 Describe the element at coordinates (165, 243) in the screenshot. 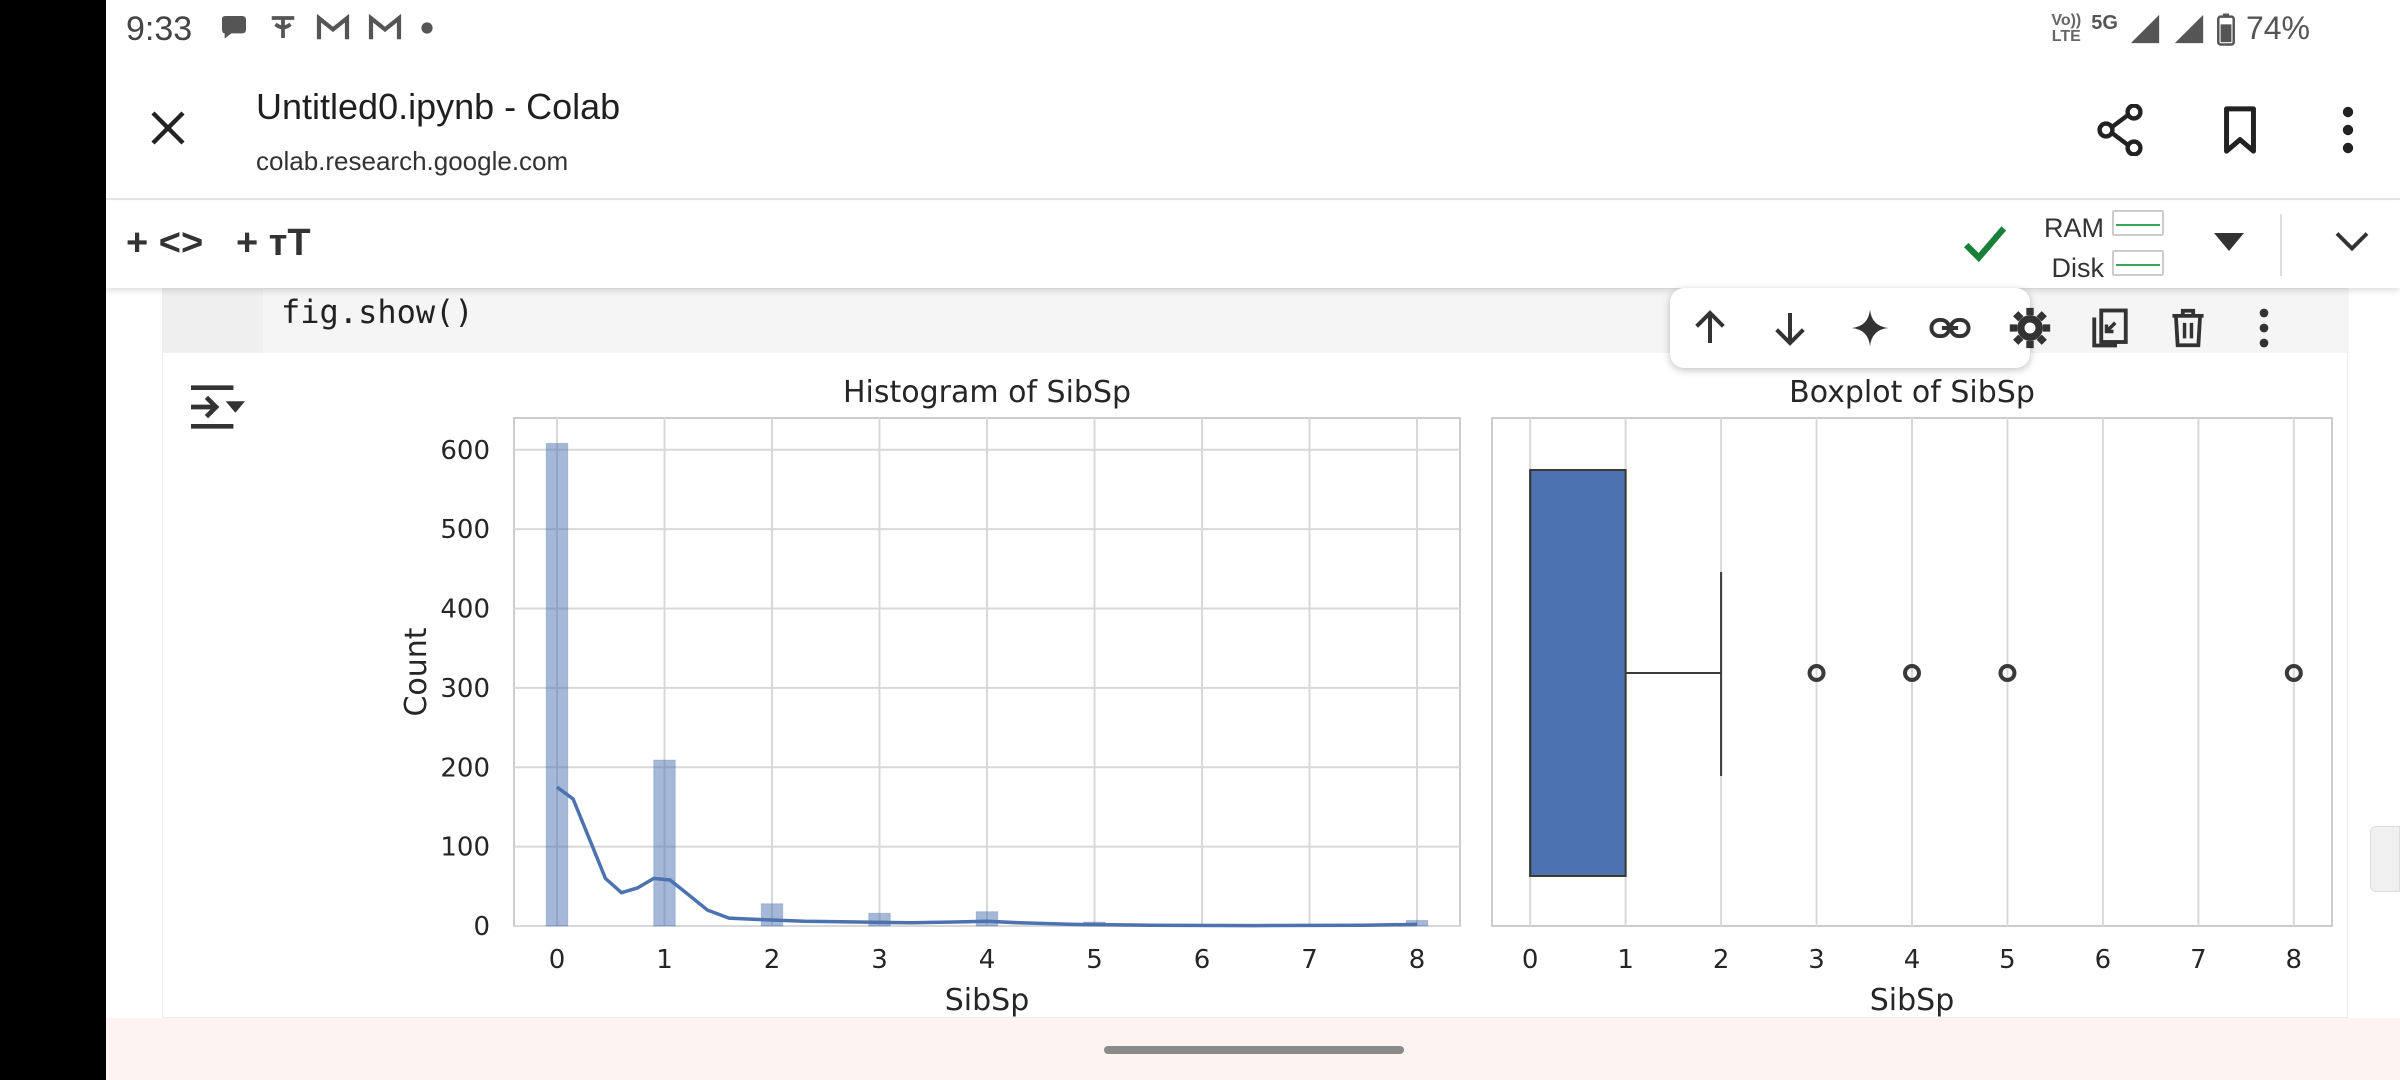

I see `add-code-button: + <>` at that location.